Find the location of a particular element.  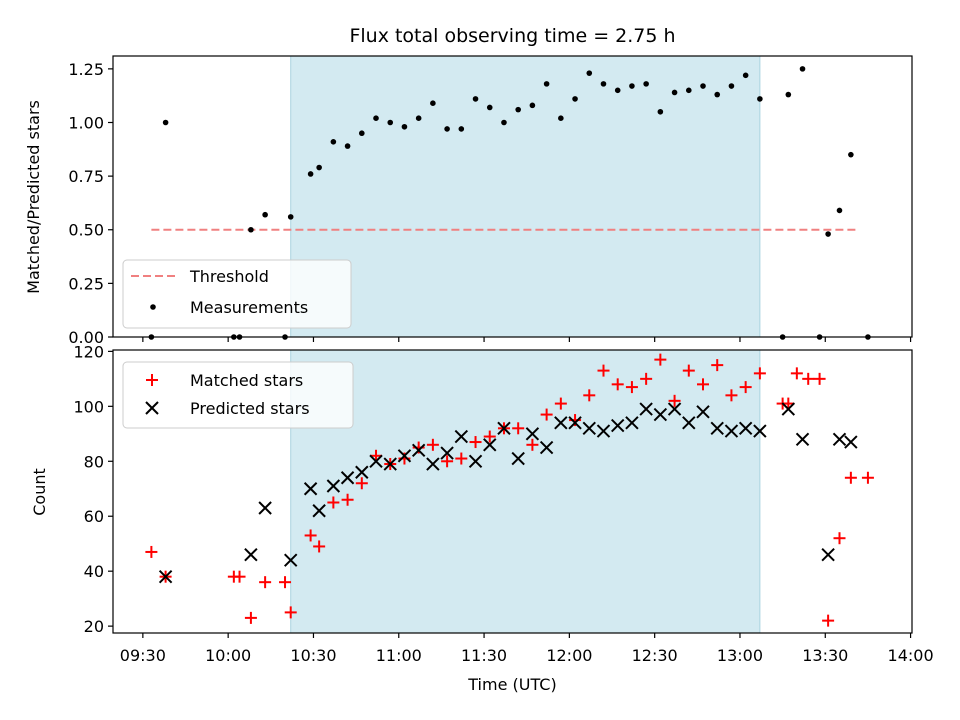

ratio-y-ticks: 0.00 0.25 0.50 0.75 1.00 1.25 is located at coordinates (90, 203).